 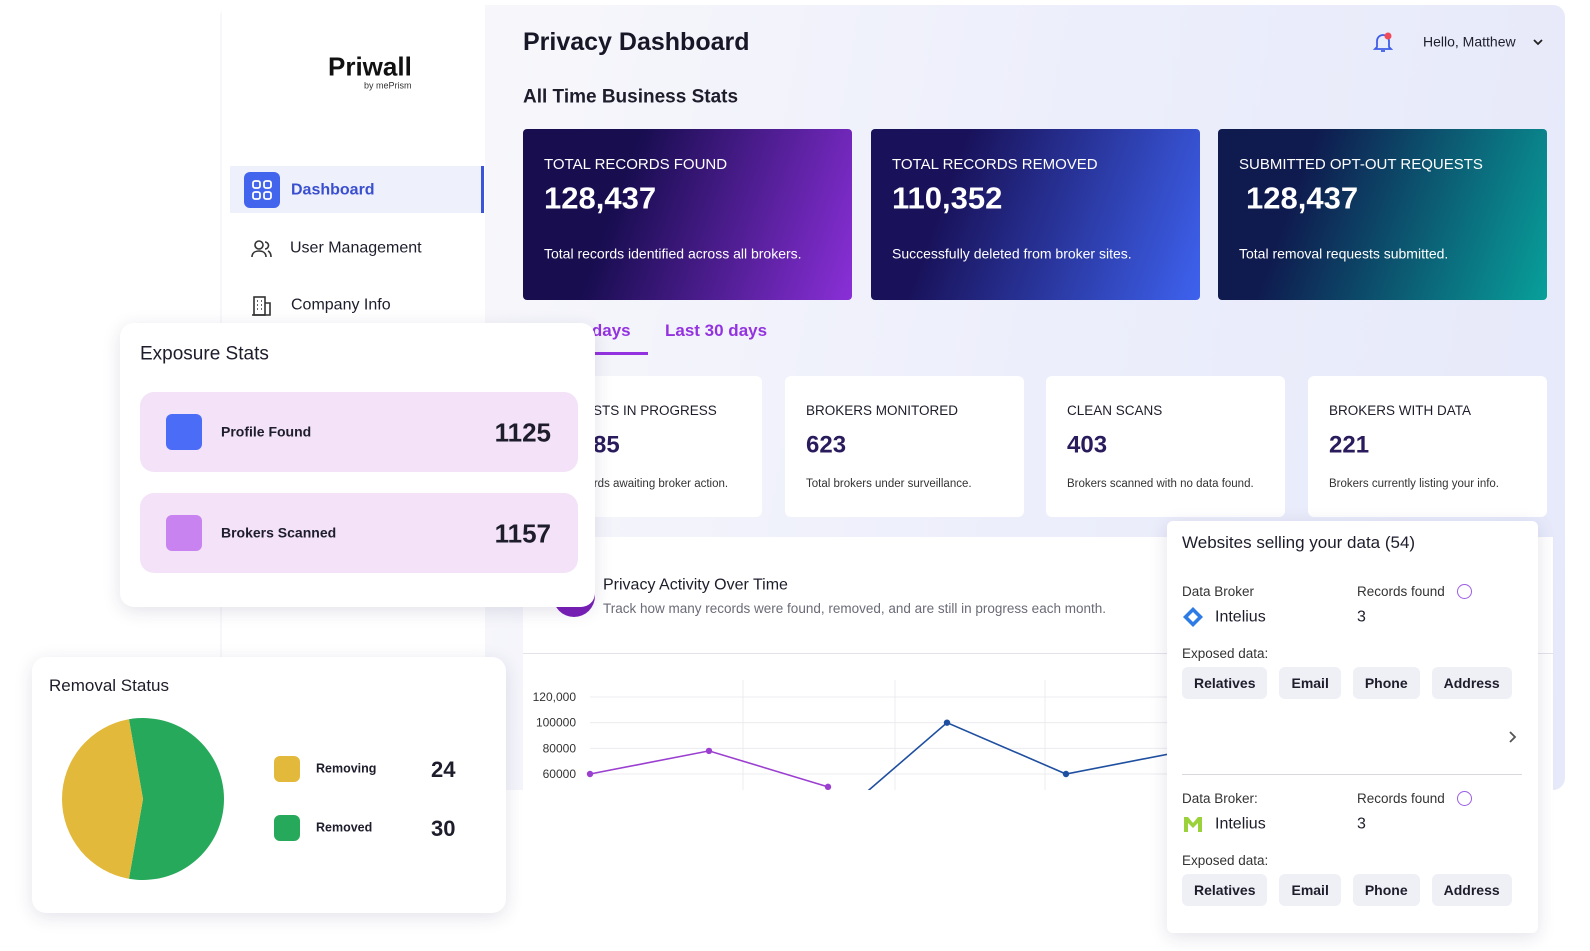 I want to click on summary-description: Total removal requests submitted., so click(x=1344, y=253).